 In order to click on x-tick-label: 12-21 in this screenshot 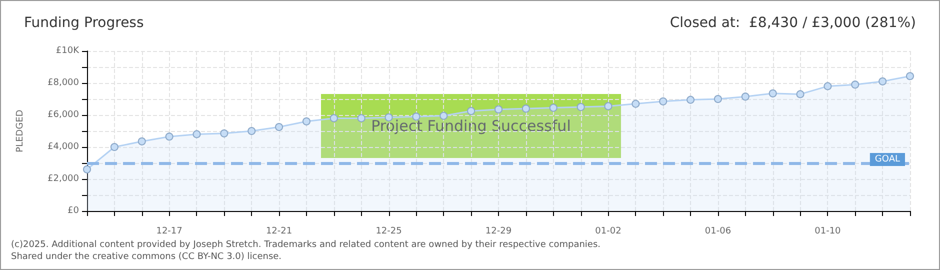, I will do `click(279, 231)`.